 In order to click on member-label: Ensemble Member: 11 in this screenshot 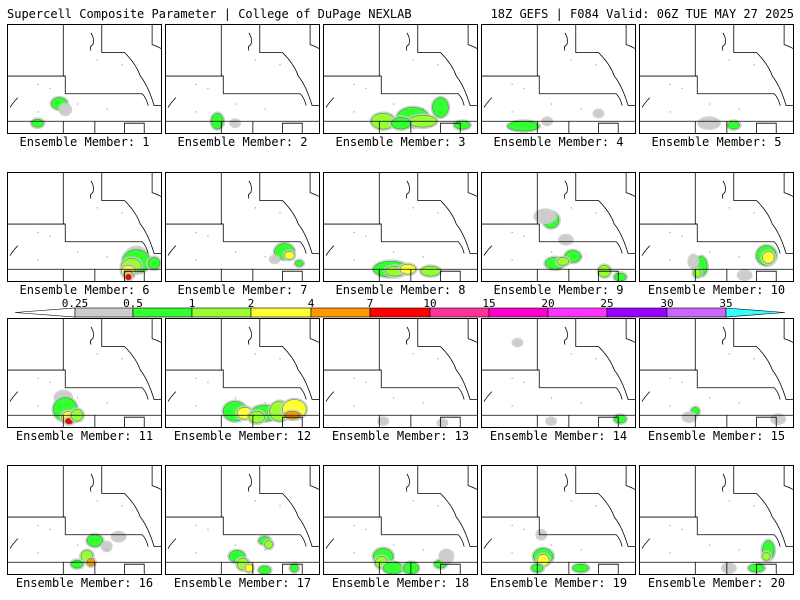, I will do `click(84, 436)`.